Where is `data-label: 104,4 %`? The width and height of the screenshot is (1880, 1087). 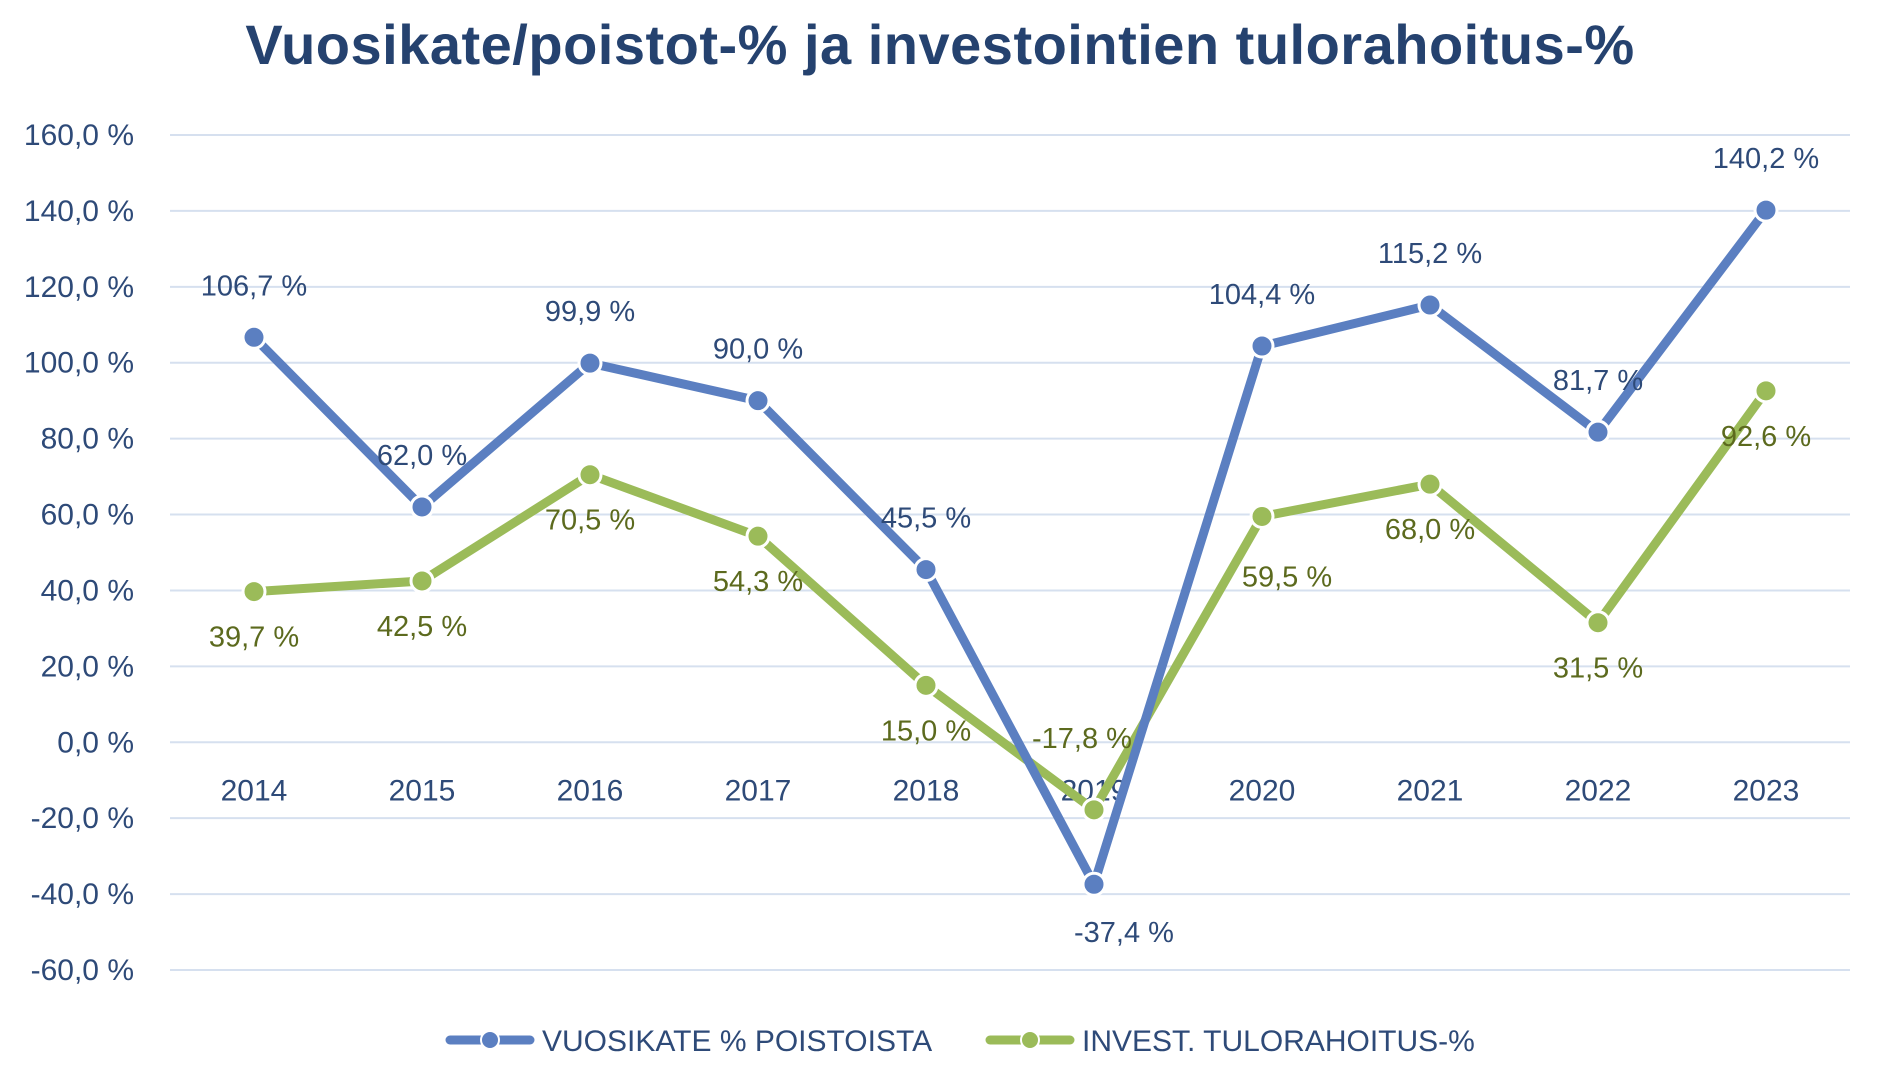
data-label: 104,4 % is located at coordinates (1262, 295).